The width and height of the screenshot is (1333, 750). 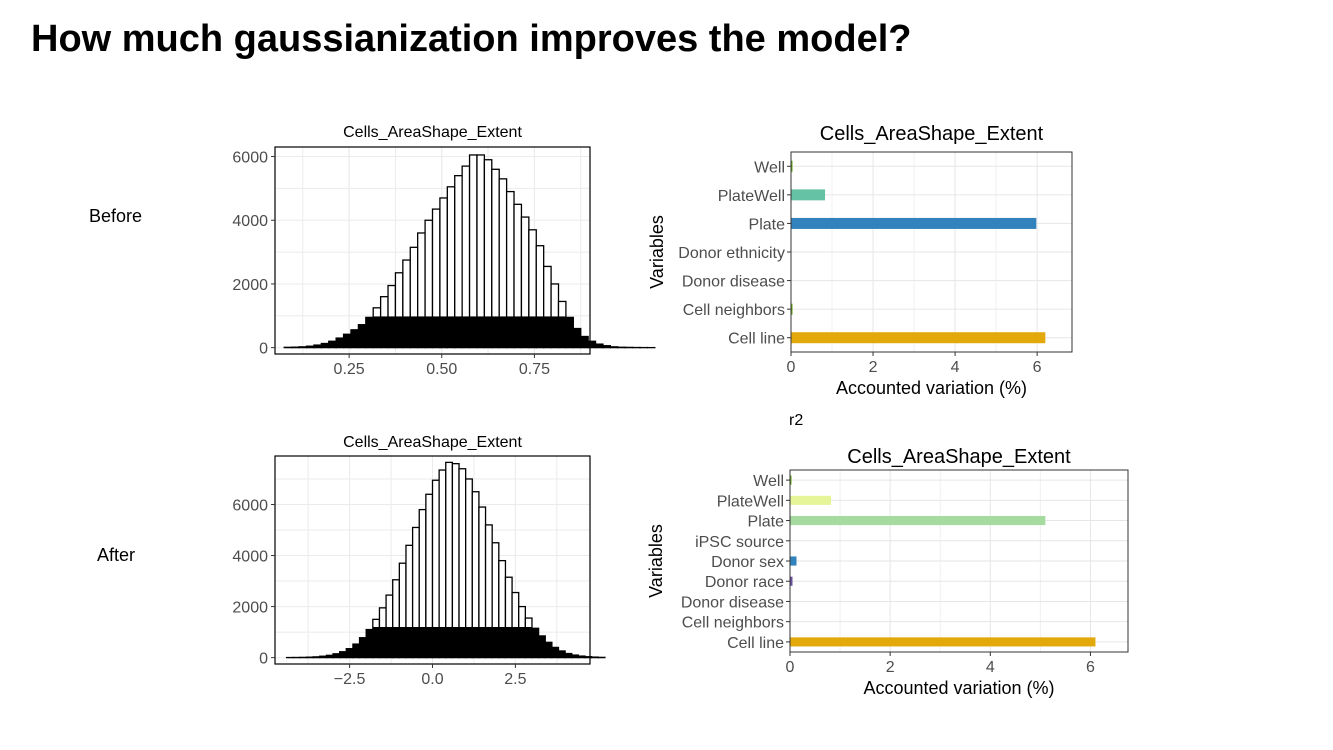 I want to click on row-label-before: Before, so click(x=116, y=216).